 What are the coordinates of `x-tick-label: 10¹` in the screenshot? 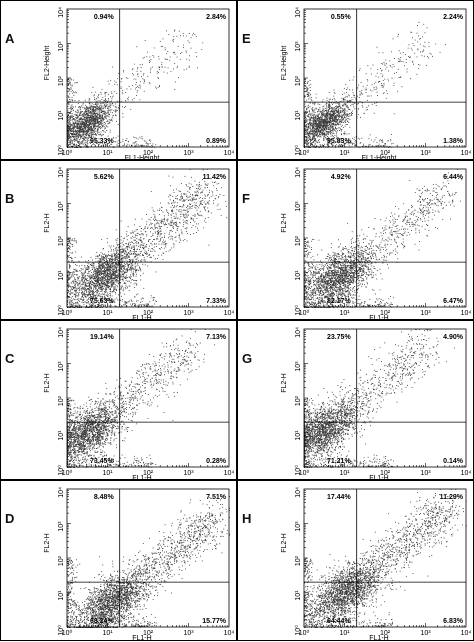 It's located at (344, 153).